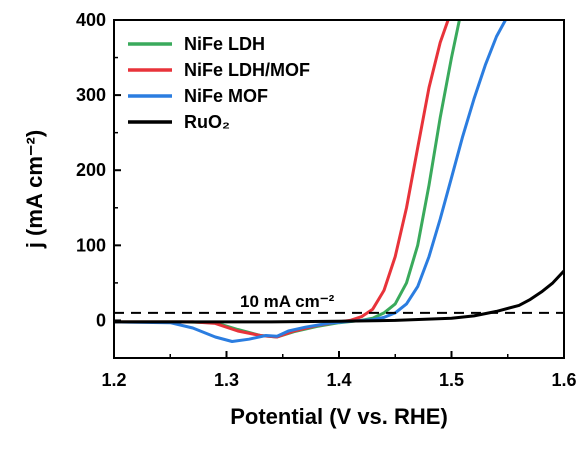 Image resolution: width=584 pixels, height=451 pixels. What do you see at coordinates (207, 122) in the screenshot?
I see `legend-label: RuO₂` at bounding box center [207, 122].